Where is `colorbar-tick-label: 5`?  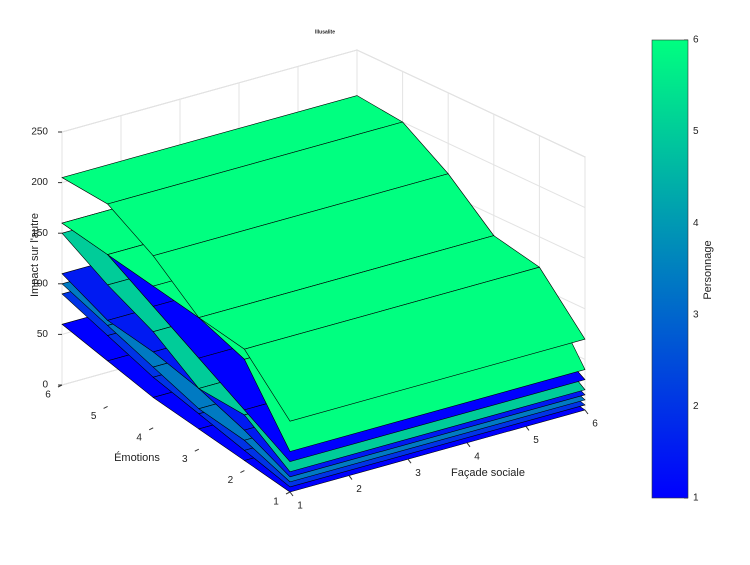
colorbar-tick-label: 5 is located at coordinates (696, 131).